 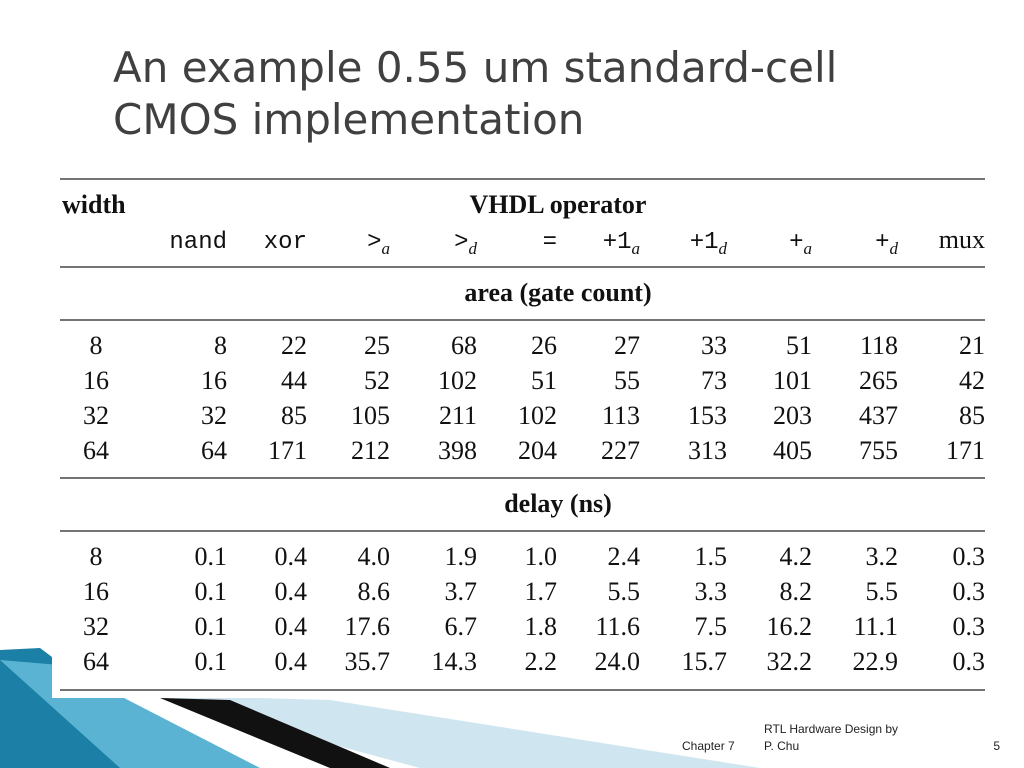 I want to click on footer-line: P. Chu, so click(x=781, y=746).